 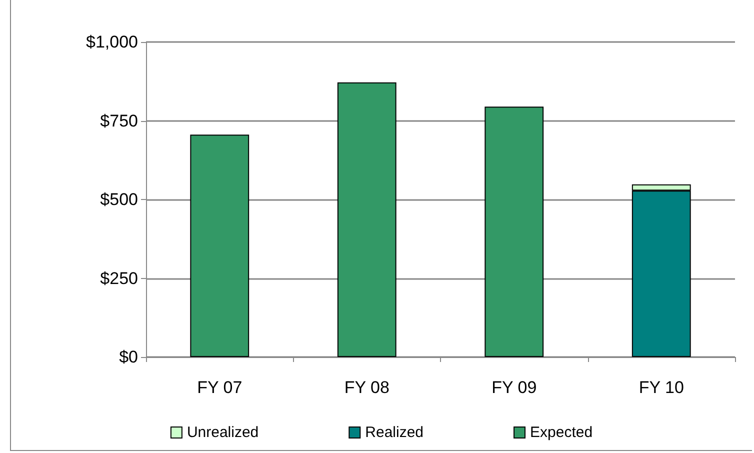 What do you see at coordinates (661, 387) in the screenshot?
I see `x-tick-label: FY 10` at bounding box center [661, 387].